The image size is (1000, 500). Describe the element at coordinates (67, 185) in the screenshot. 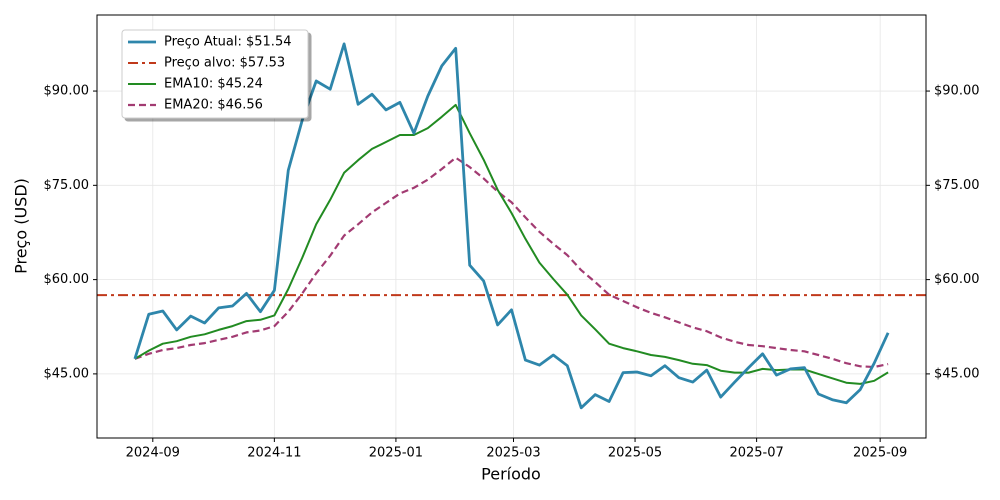

I see `y-tick-label: $75.00` at that location.